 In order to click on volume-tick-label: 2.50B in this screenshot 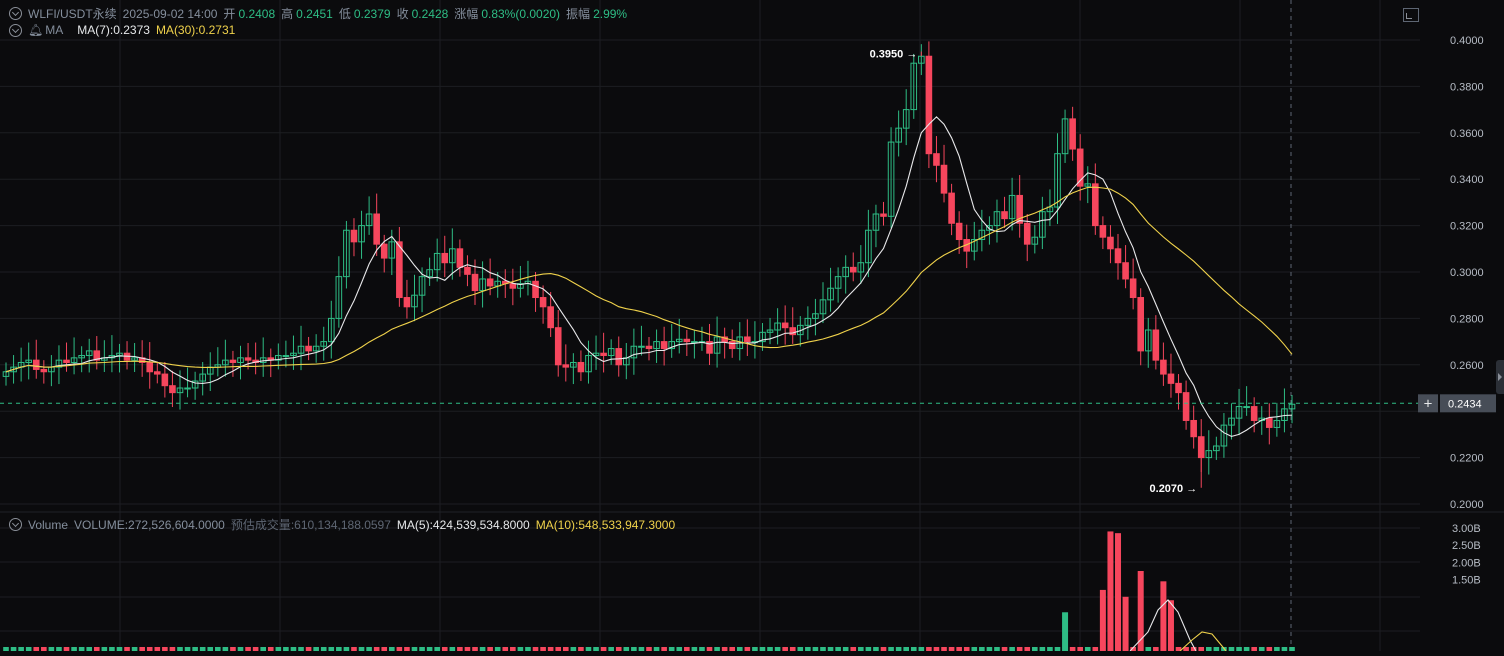, I will do `click(1466, 546)`.